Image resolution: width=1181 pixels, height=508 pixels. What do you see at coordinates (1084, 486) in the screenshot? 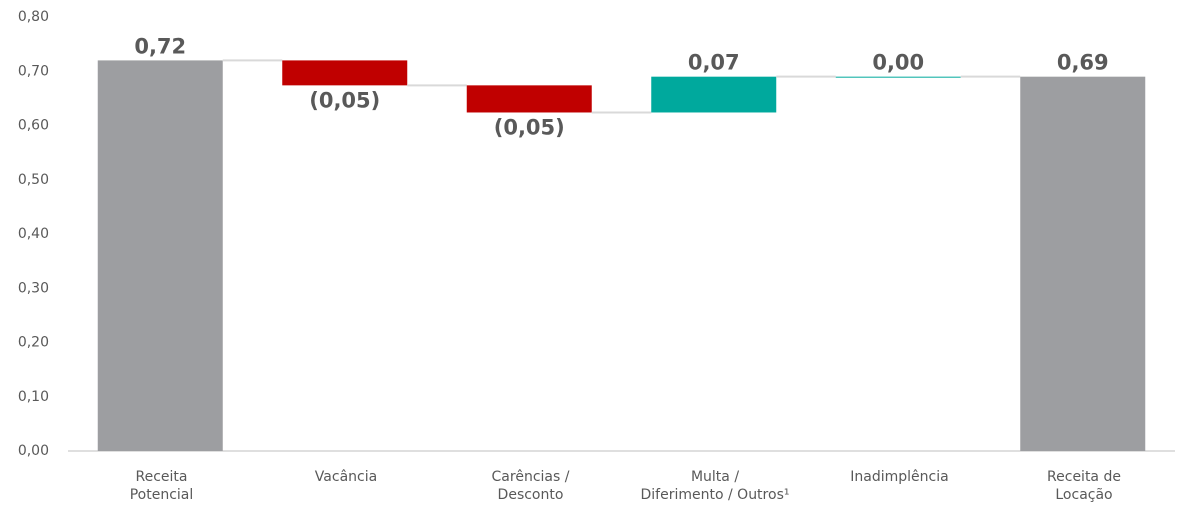
I see `x-tick-label: Receita de Locação` at bounding box center [1084, 486].